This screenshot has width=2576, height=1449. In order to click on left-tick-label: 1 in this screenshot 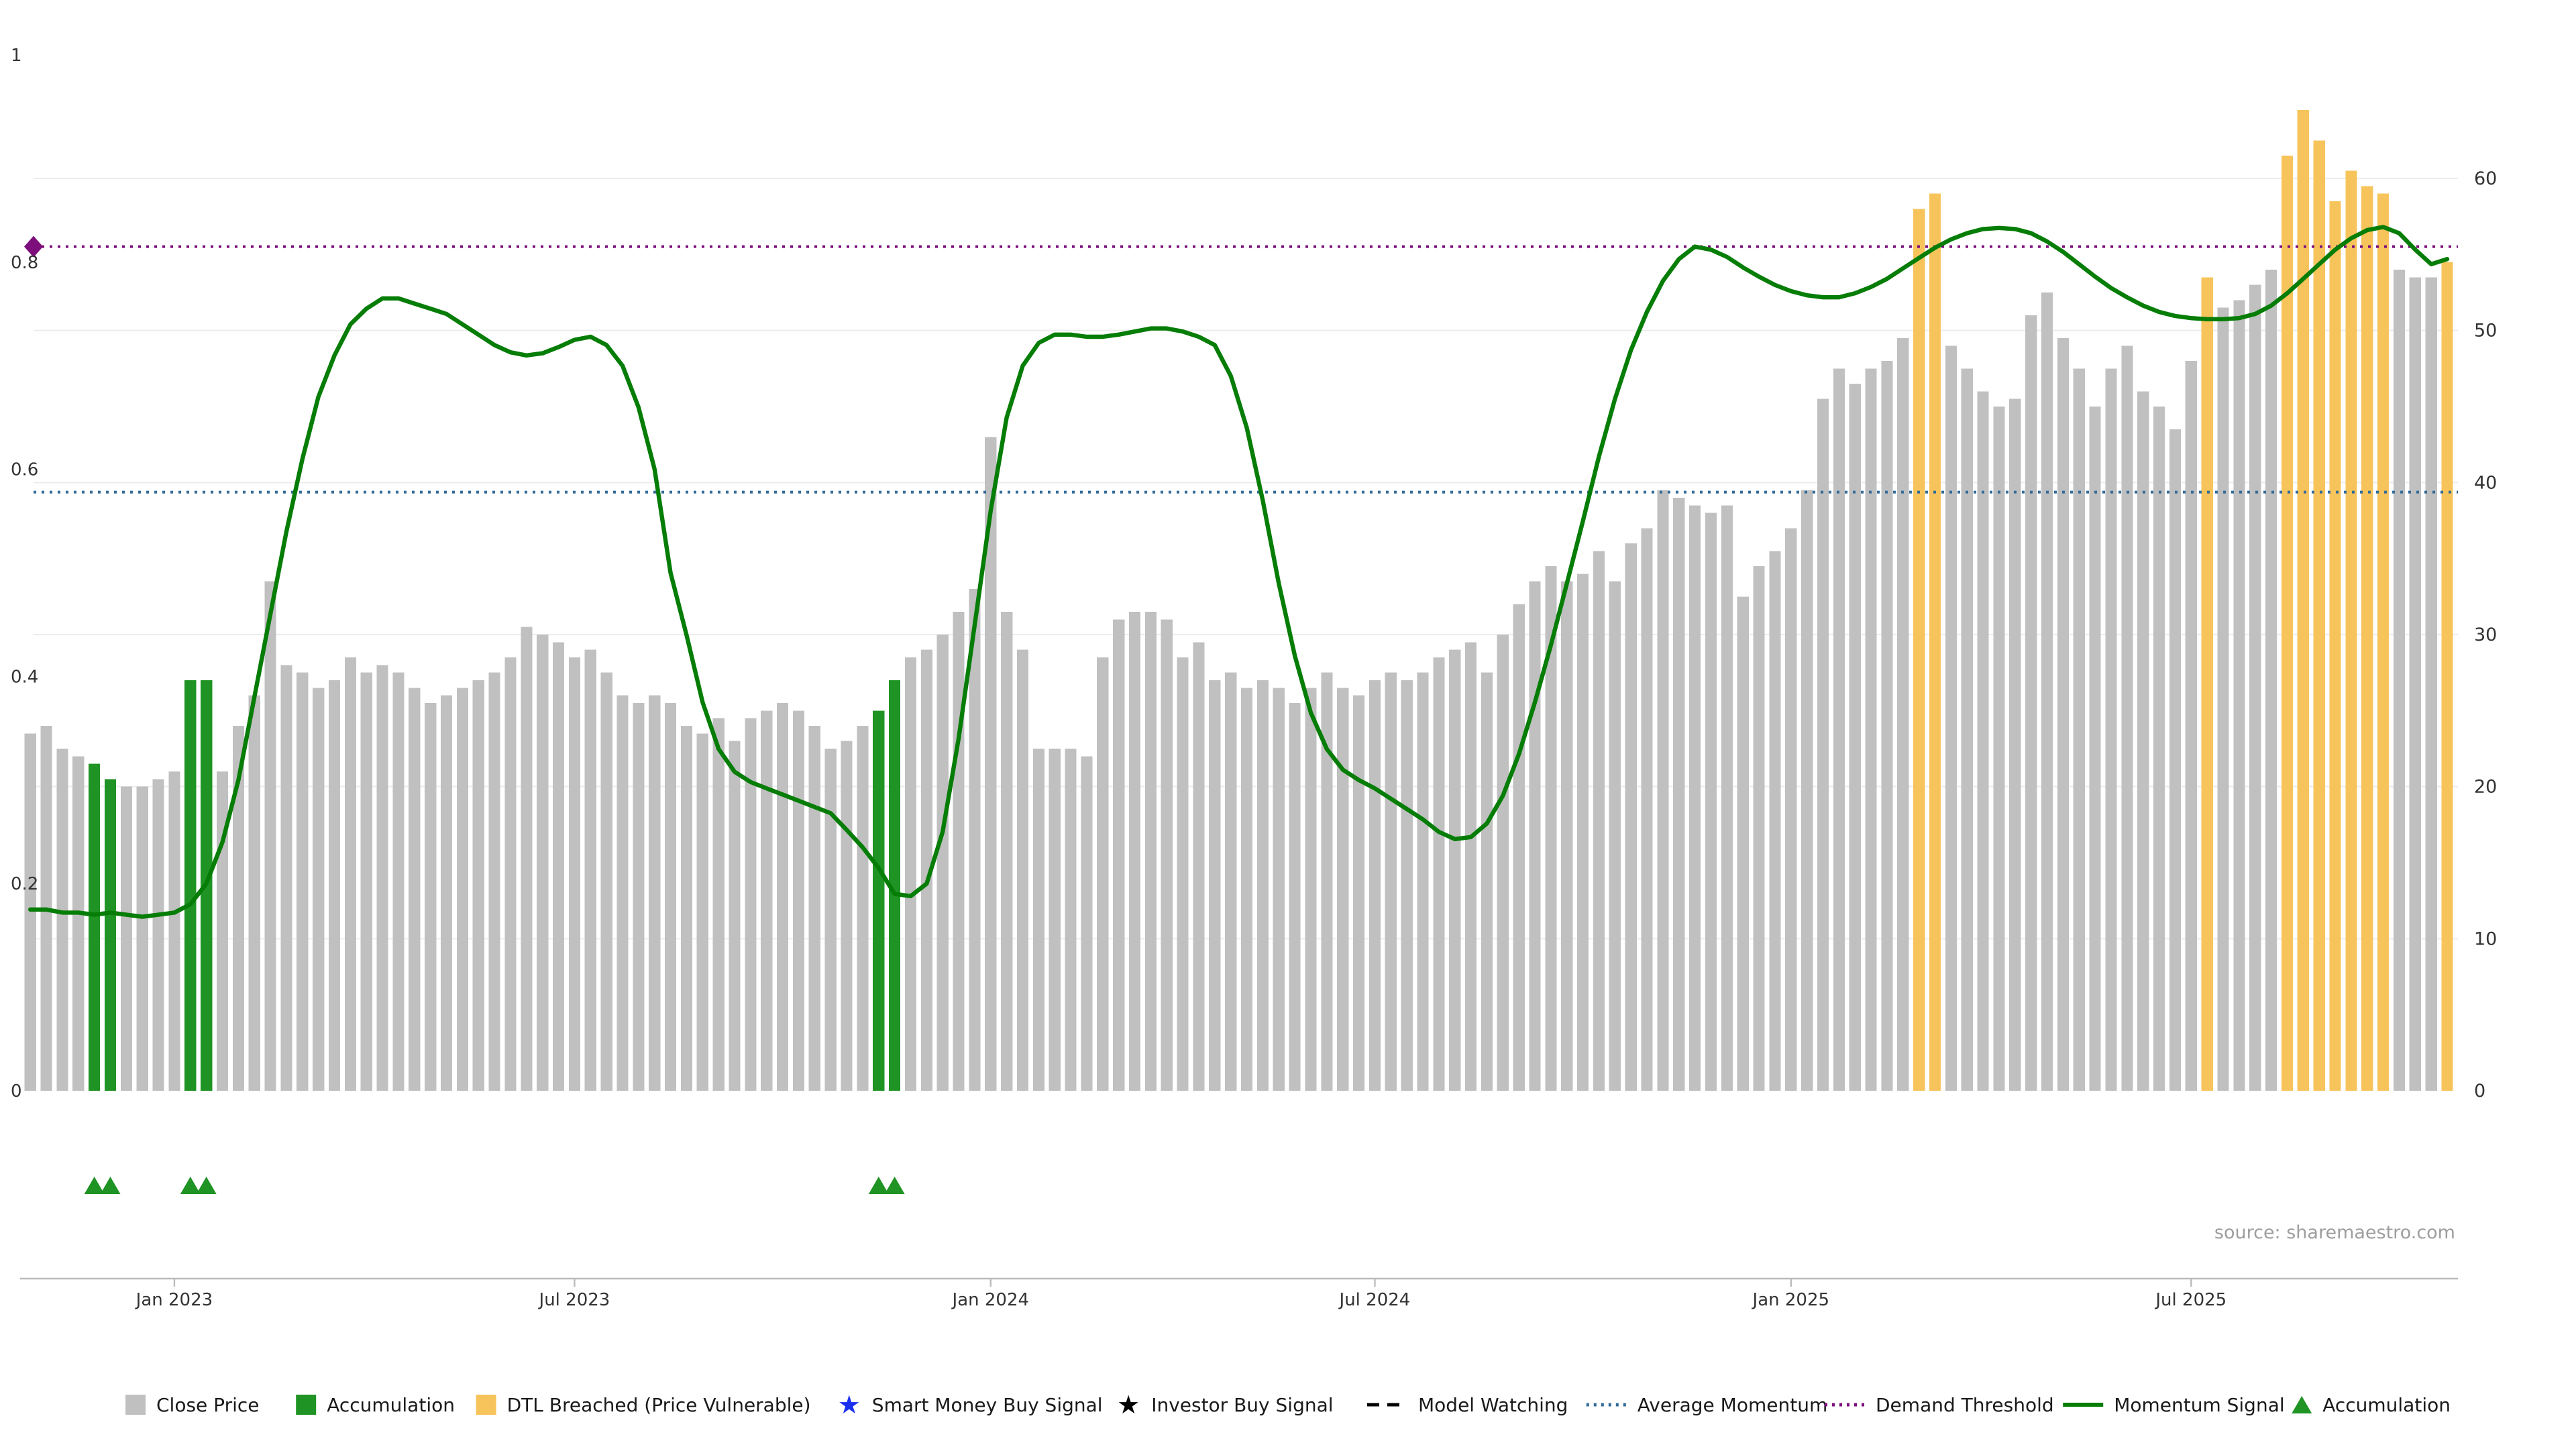, I will do `click(16, 56)`.